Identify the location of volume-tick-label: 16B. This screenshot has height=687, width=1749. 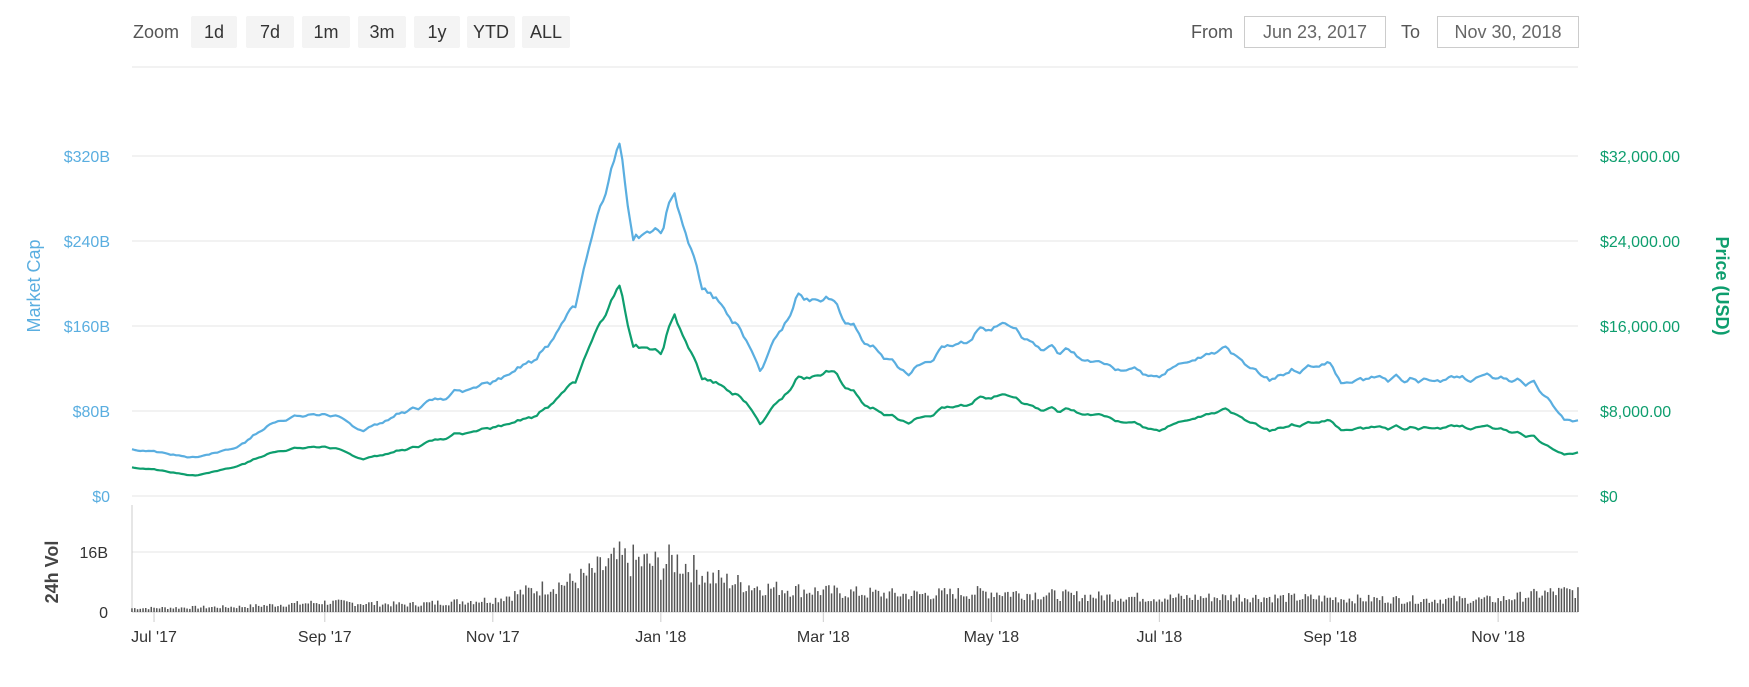
(94, 553).